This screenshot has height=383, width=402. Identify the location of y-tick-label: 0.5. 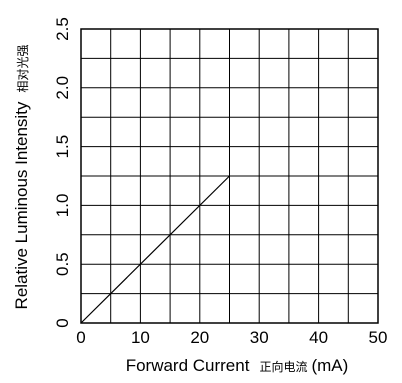
(62, 264).